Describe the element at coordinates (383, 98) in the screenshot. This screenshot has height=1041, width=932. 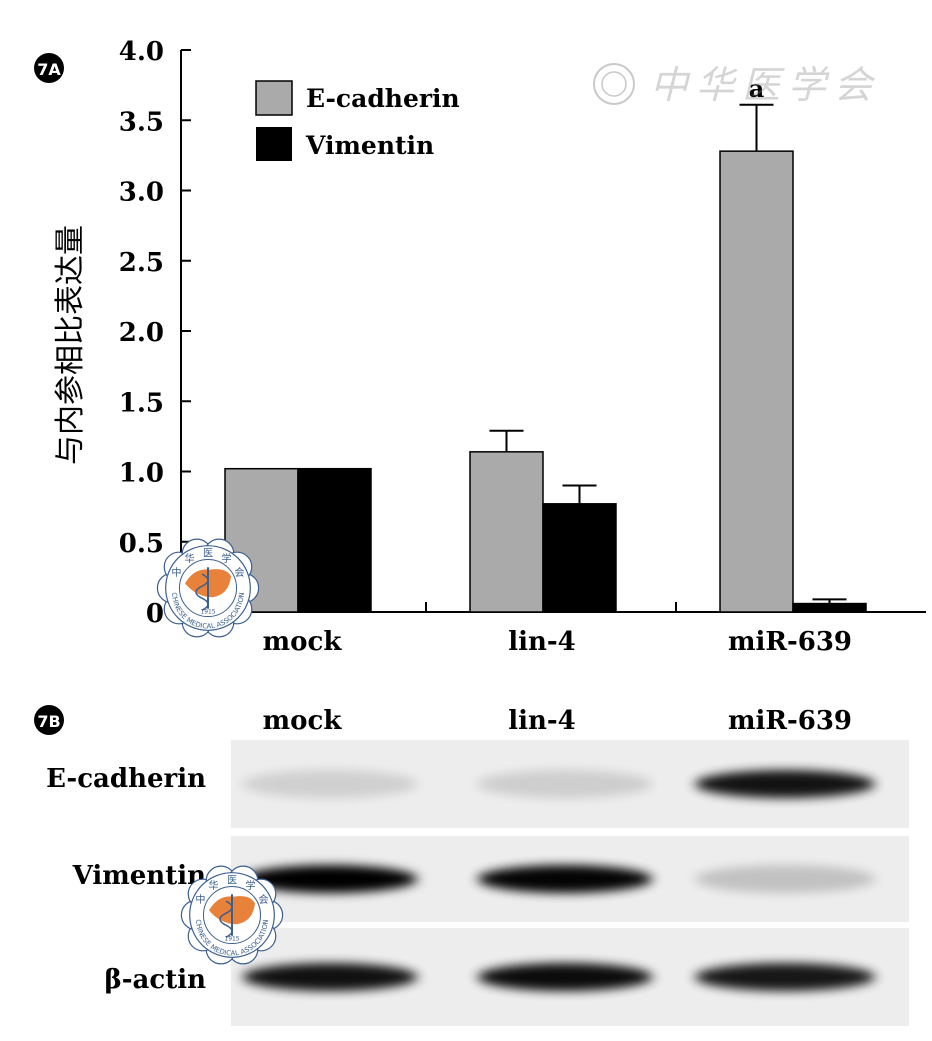
I see `legend-label-e-cadherin: E-cadherin` at that location.